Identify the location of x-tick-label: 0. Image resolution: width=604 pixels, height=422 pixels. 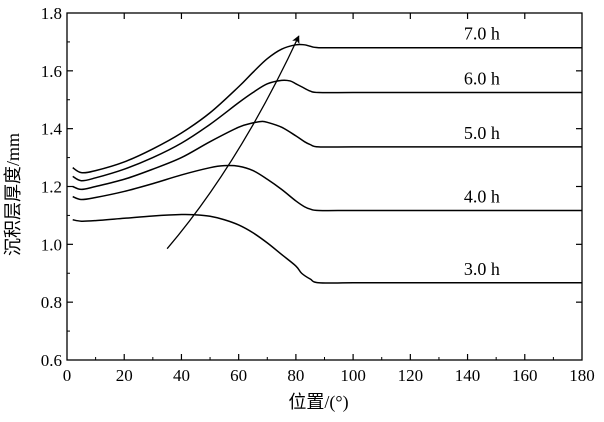
(67, 375).